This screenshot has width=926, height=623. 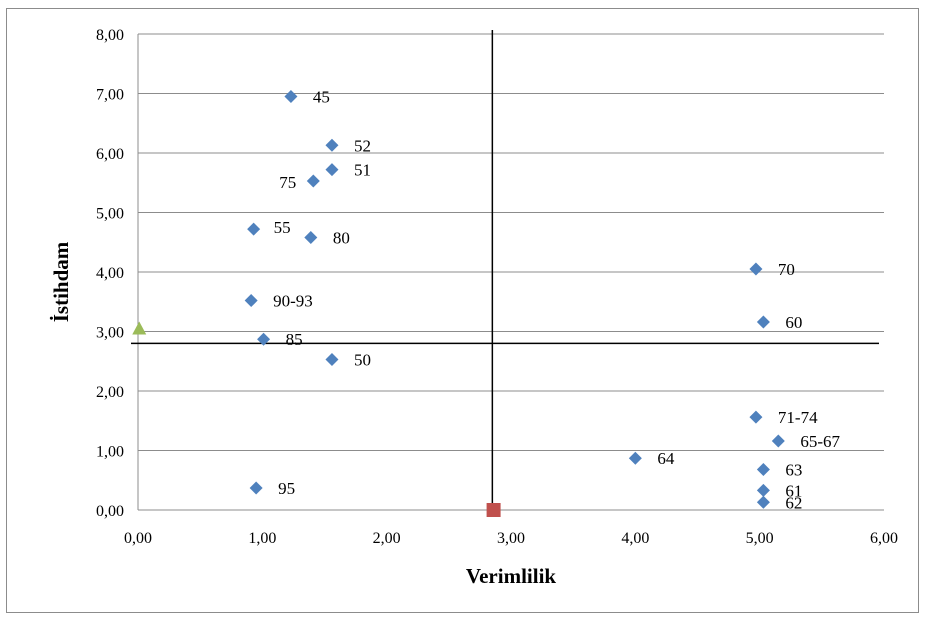 I want to click on data-point-label: 63, so click(x=793, y=470).